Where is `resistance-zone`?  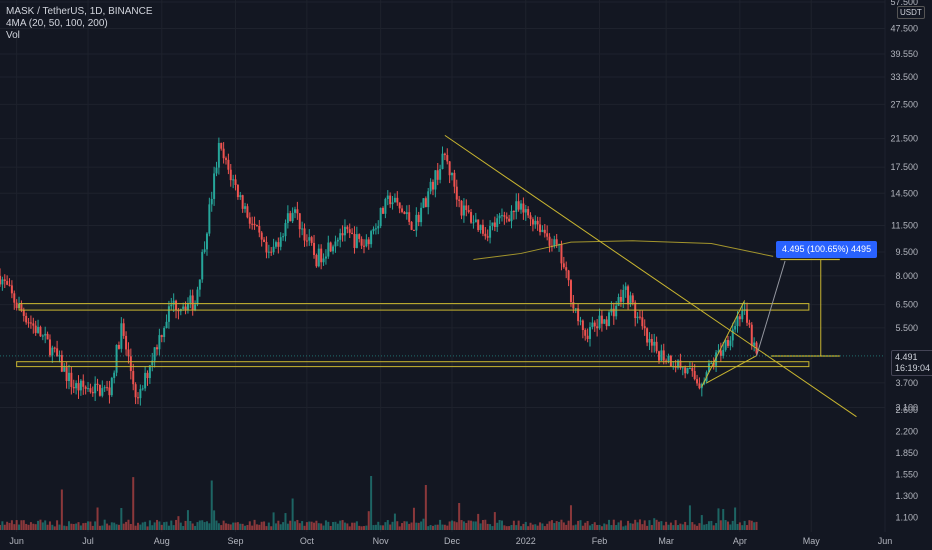
resistance-zone is located at coordinates (414, 307).